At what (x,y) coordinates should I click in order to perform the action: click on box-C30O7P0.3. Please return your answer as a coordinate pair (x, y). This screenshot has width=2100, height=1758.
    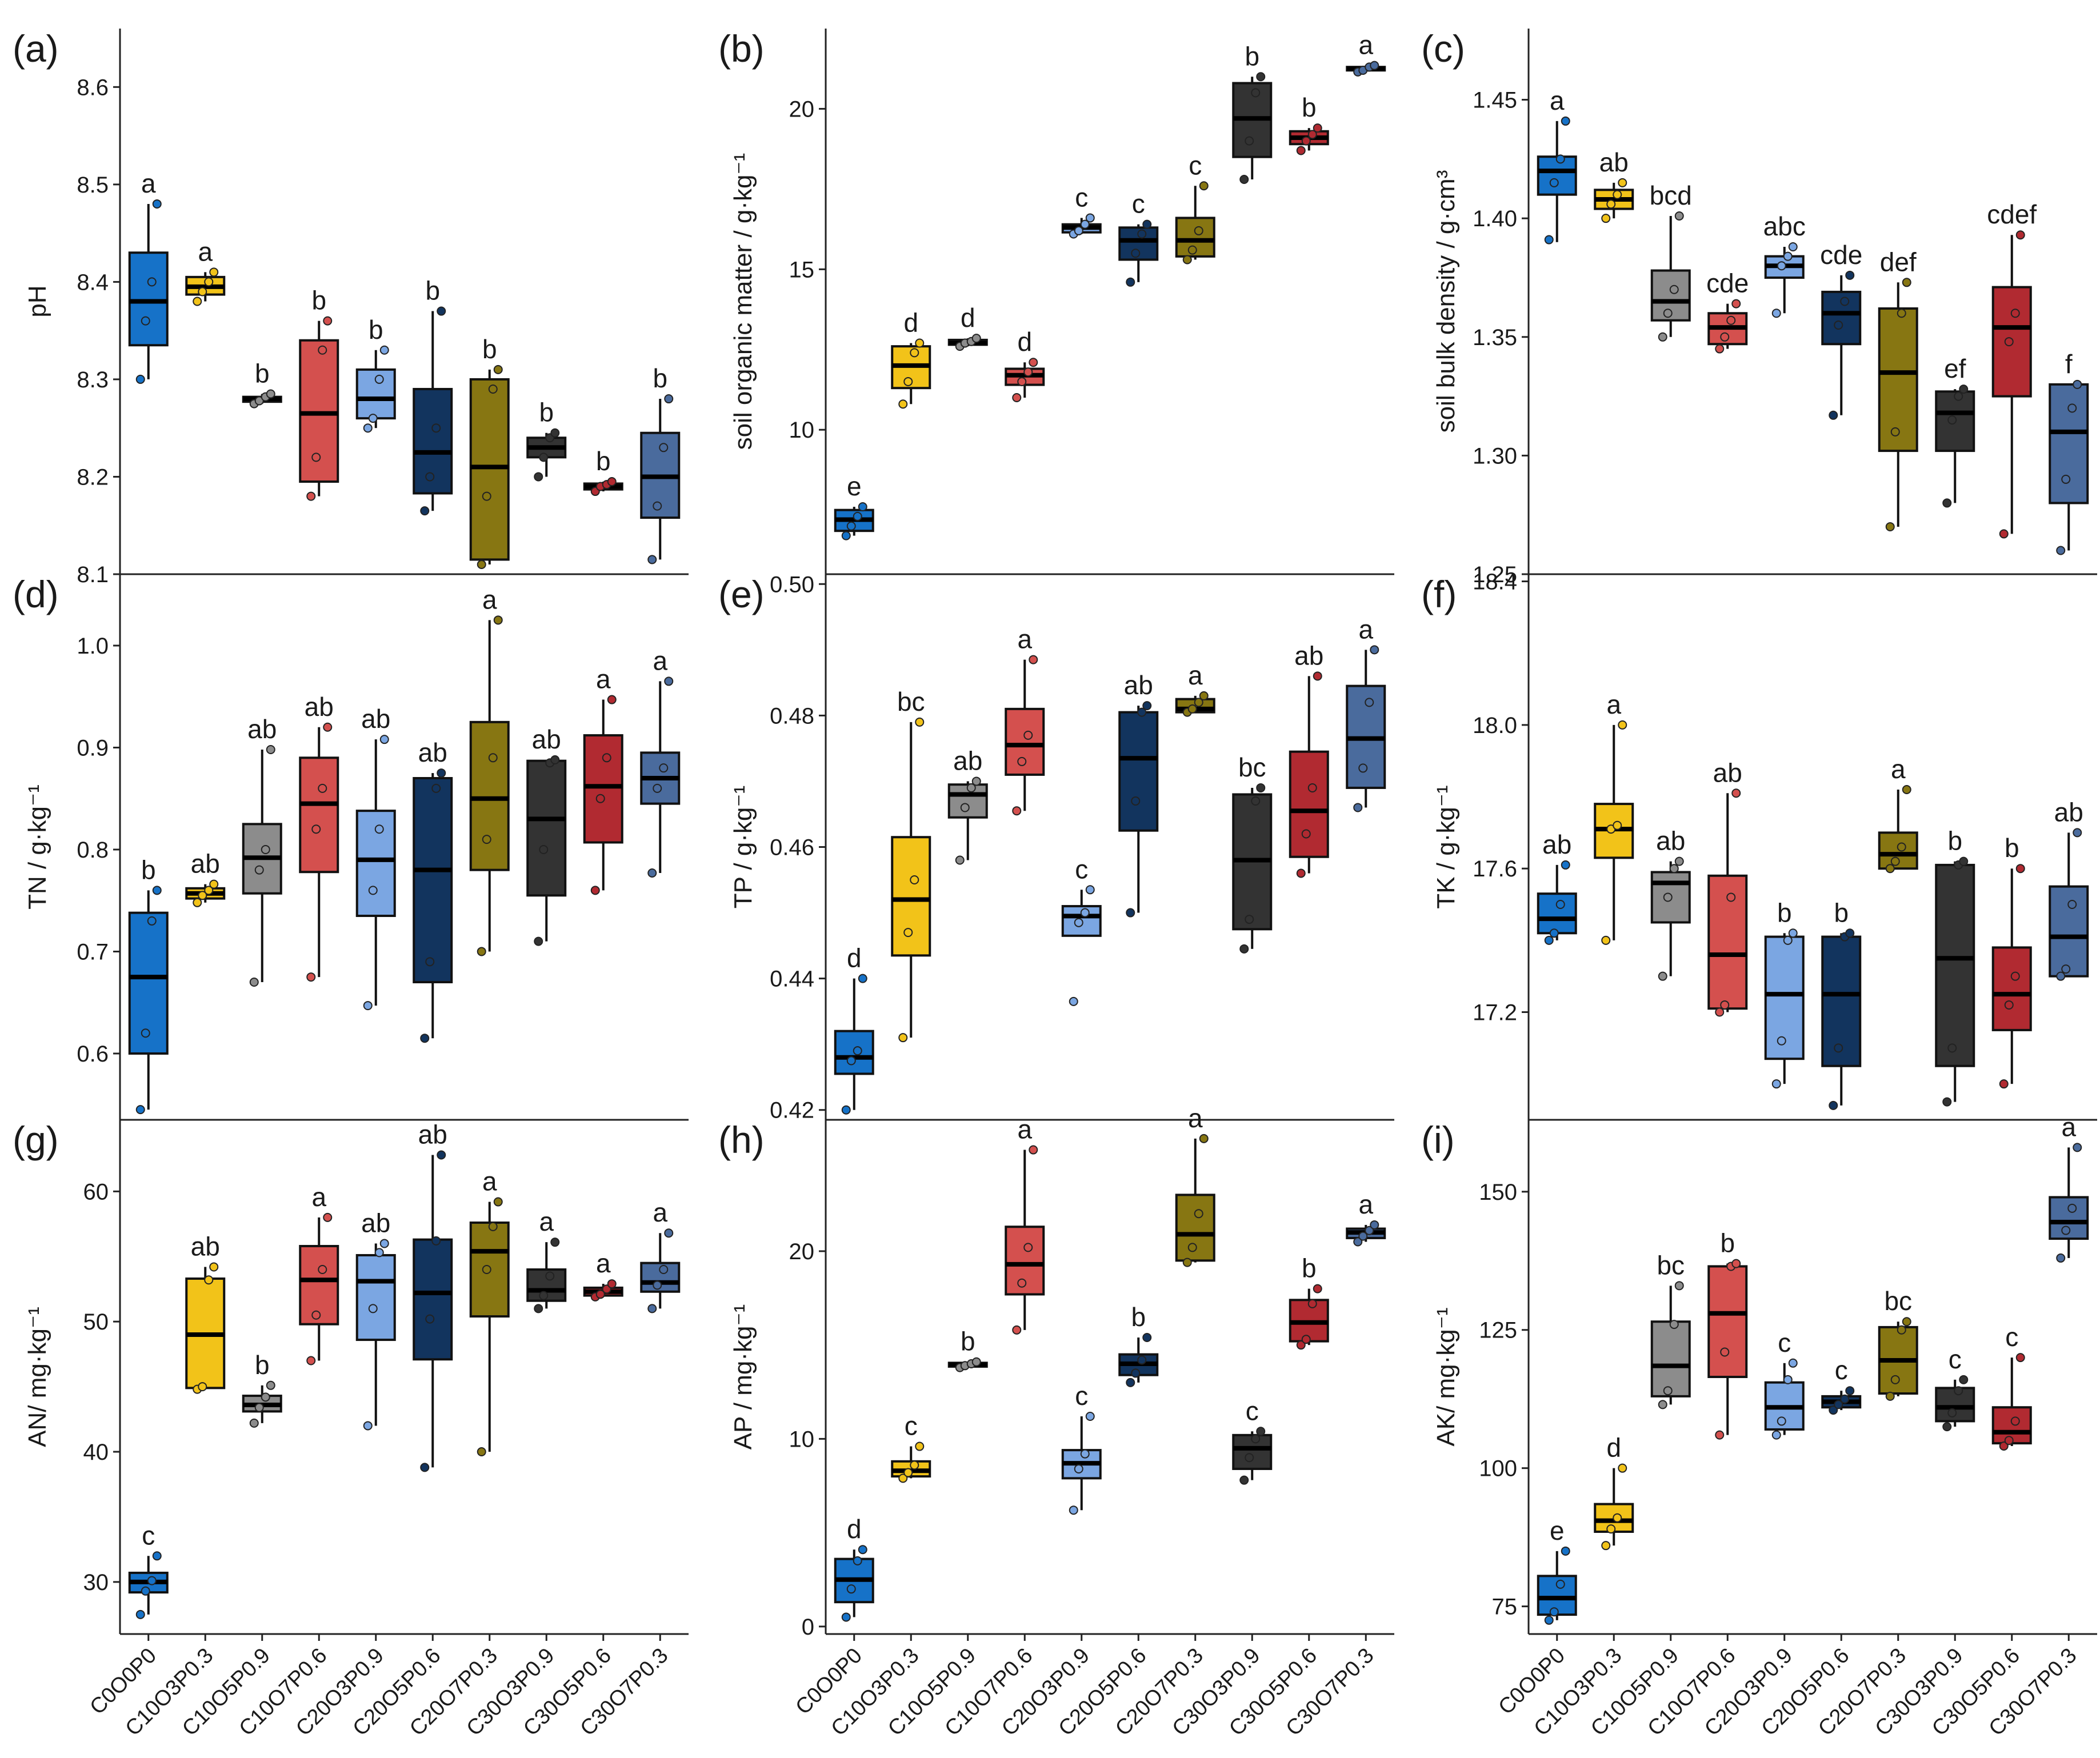
    Looking at the image, I should click on (2069, 931).